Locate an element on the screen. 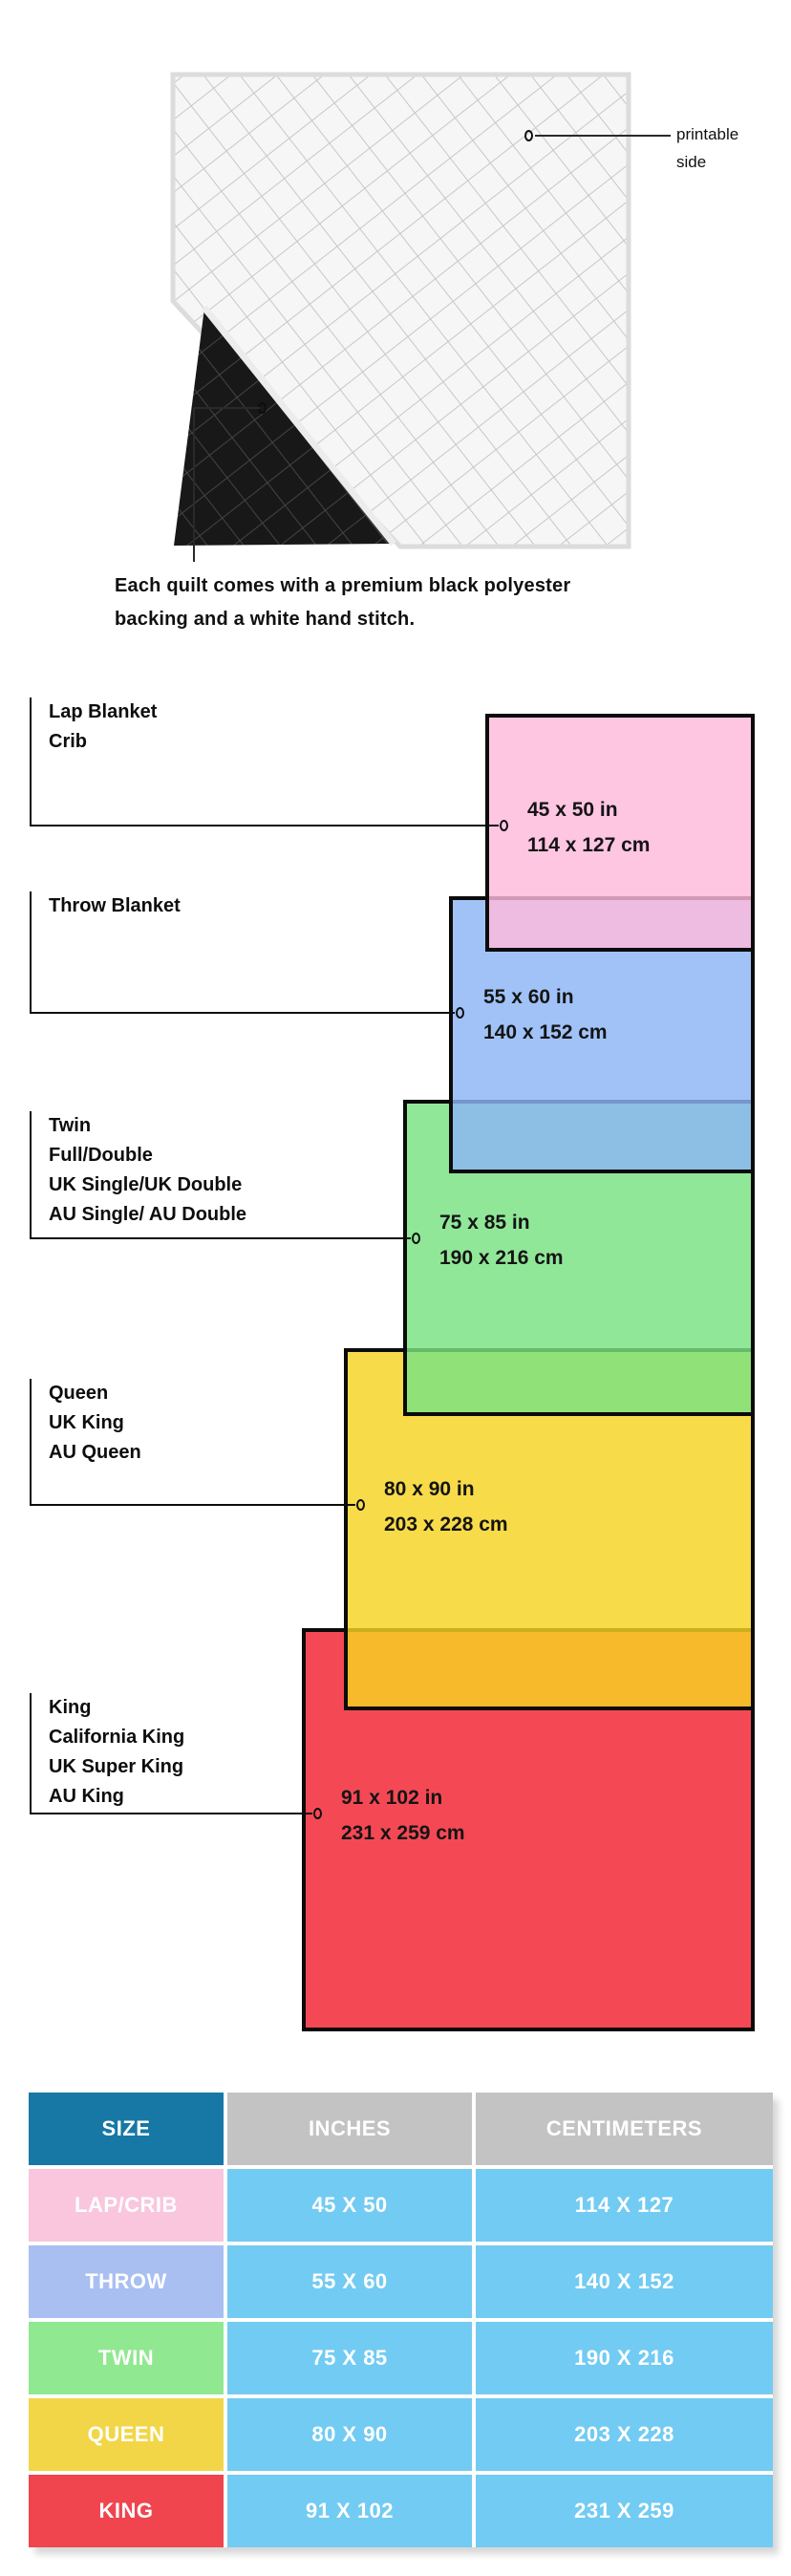 This screenshot has width=791, height=2576. leader-throw-h is located at coordinates (242, 1013).